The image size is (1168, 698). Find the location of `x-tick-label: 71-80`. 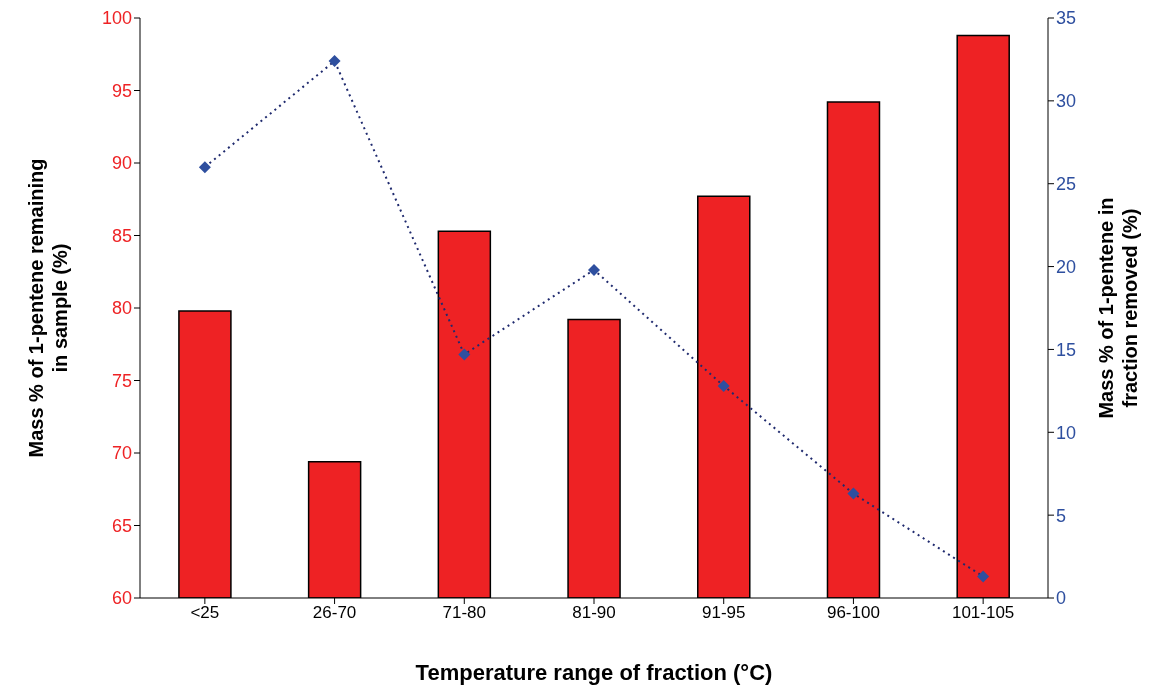

x-tick-label: 71-80 is located at coordinates (464, 613).